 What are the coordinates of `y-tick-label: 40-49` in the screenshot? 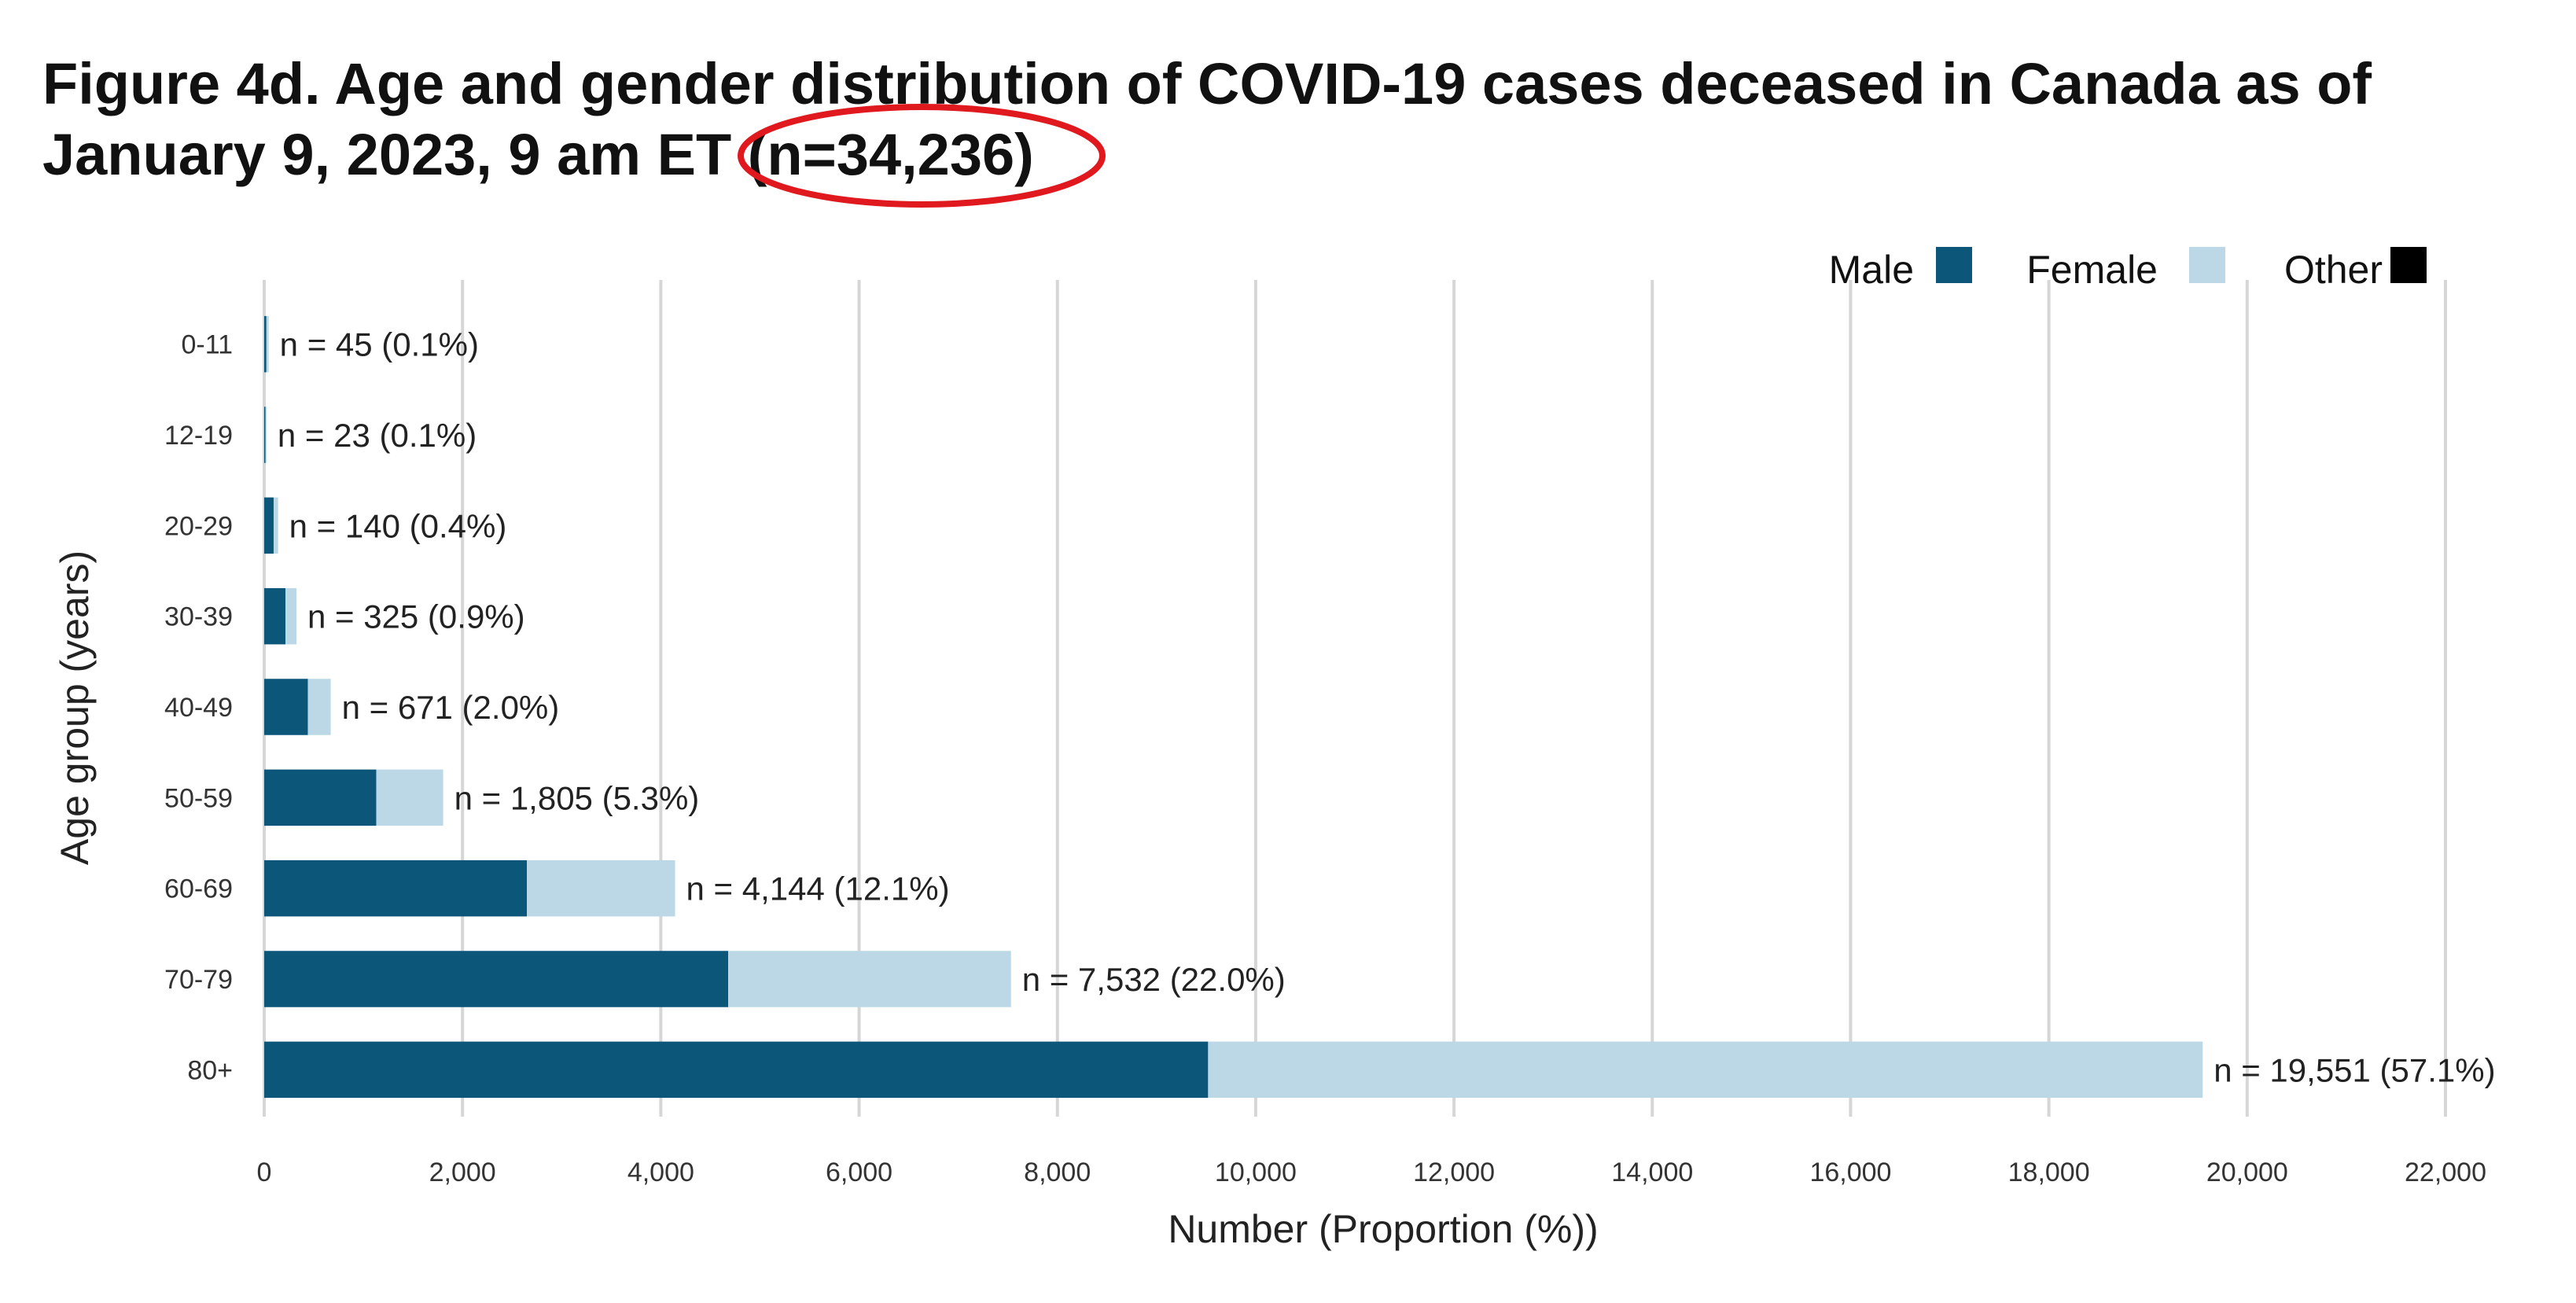 It's located at (199, 708).